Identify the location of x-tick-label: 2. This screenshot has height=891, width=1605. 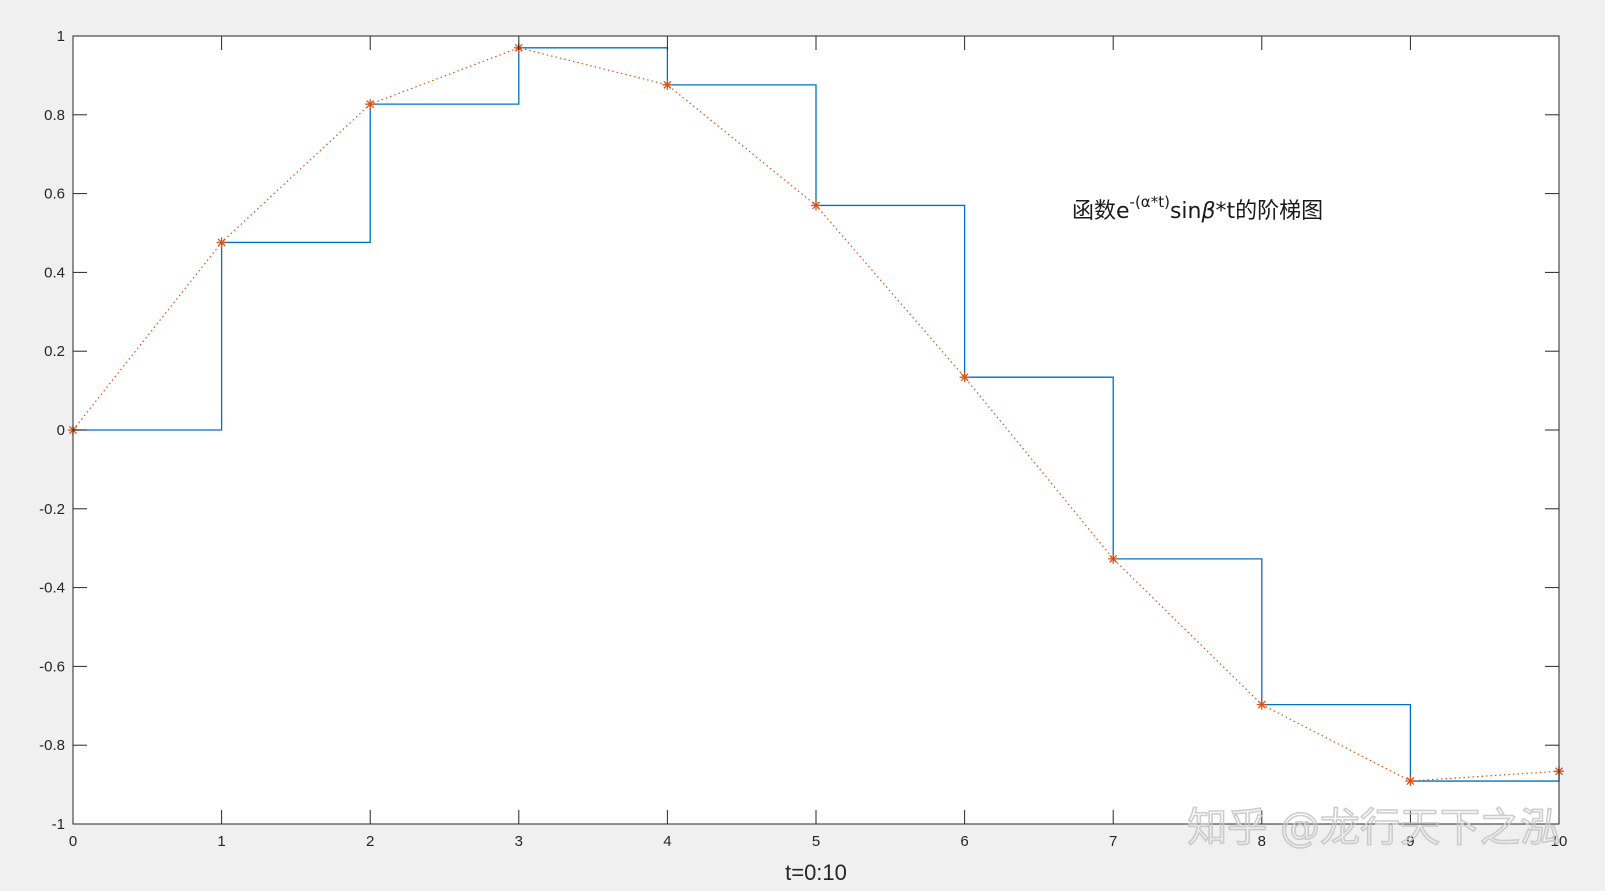
(370, 841).